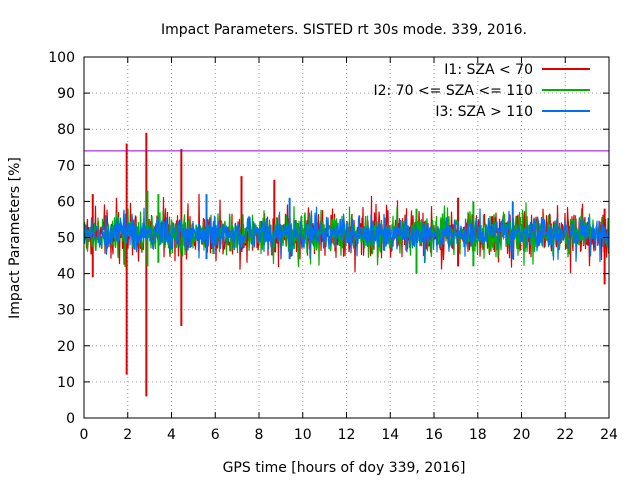 This screenshot has width=640, height=480. I want to click on series-trace, so click(346, 234).